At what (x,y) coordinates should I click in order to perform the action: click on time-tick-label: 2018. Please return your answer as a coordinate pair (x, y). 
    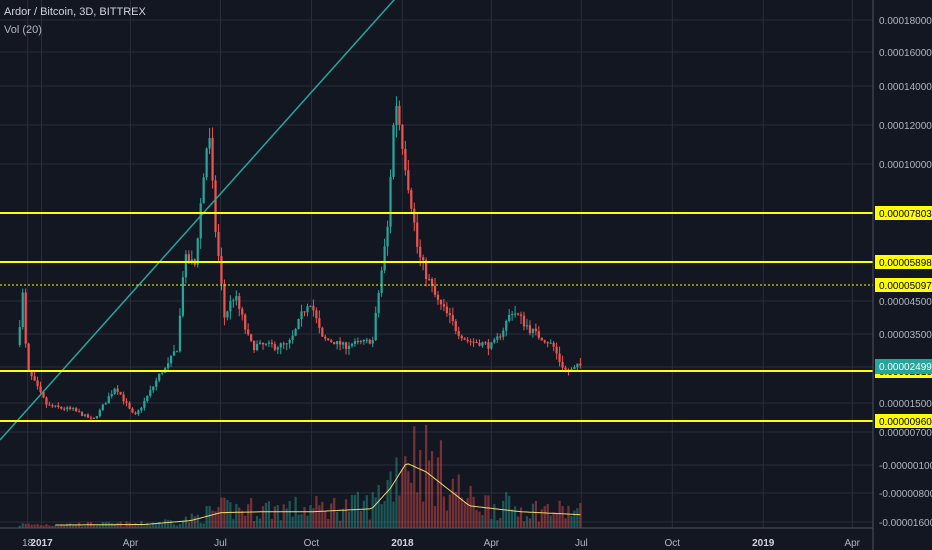
    Looking at the image, I should click on (402, 543).